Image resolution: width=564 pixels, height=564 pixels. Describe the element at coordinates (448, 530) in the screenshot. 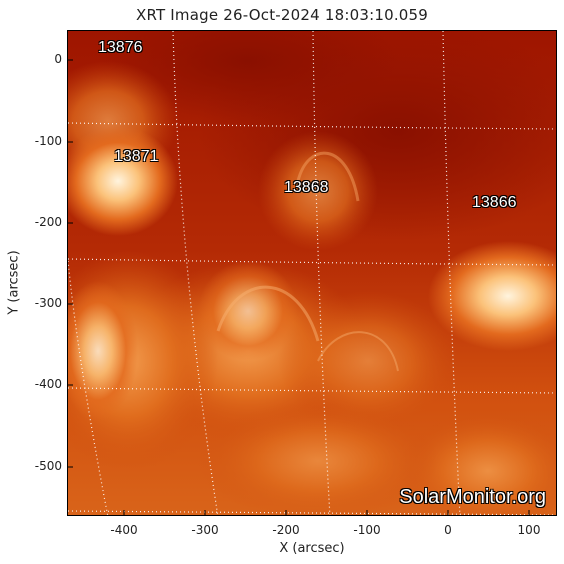

I see `x-tick-label: 0` at that location.